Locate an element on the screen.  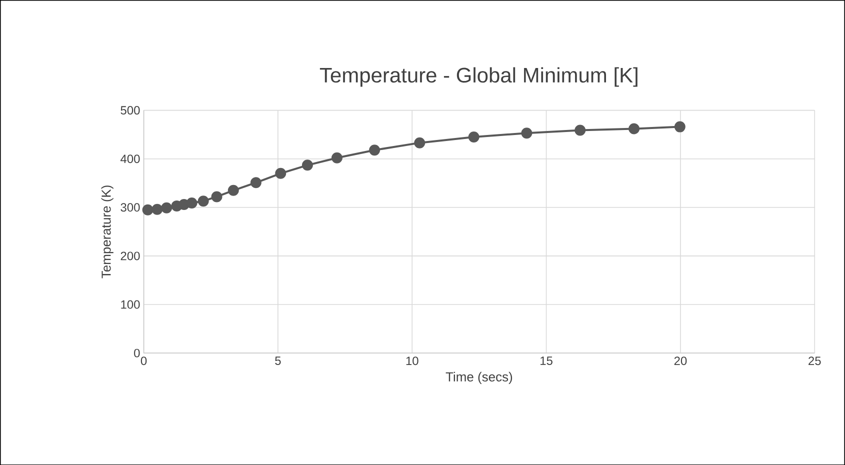
x-axis-title: Time (secs) is located at coordinates (479, 378).